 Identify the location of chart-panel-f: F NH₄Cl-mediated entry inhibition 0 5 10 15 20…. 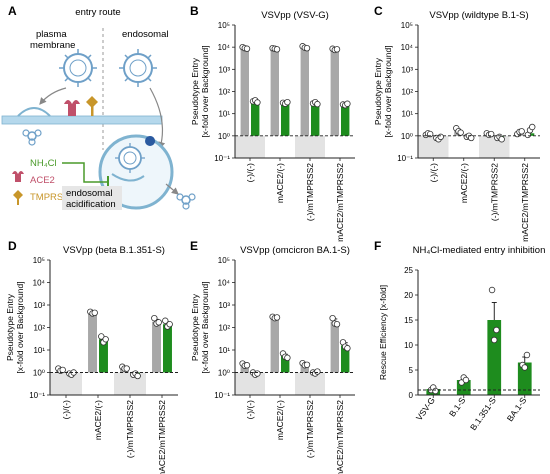
(459, 335).